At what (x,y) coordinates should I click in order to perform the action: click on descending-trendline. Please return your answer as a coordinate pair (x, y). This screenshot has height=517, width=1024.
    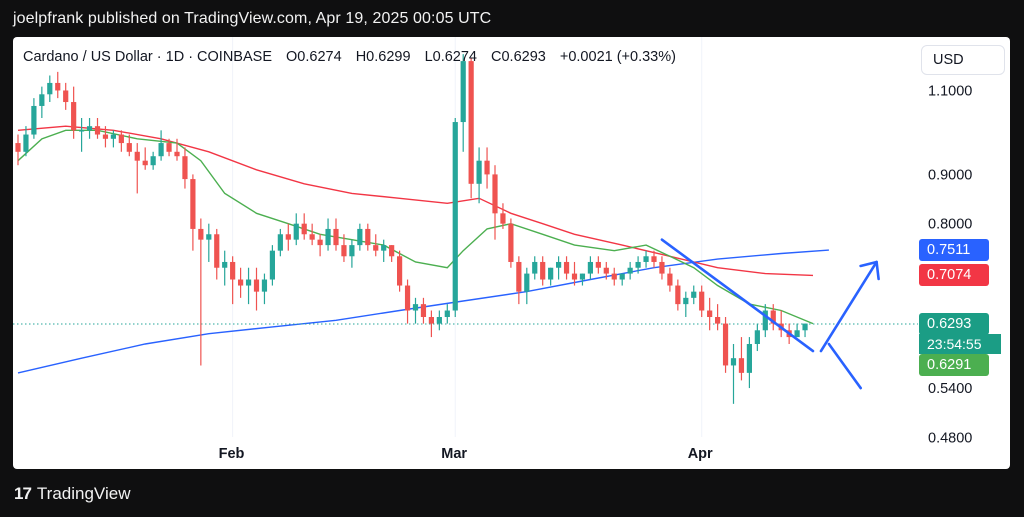
    Looking at the image, I should click on (737, 295).